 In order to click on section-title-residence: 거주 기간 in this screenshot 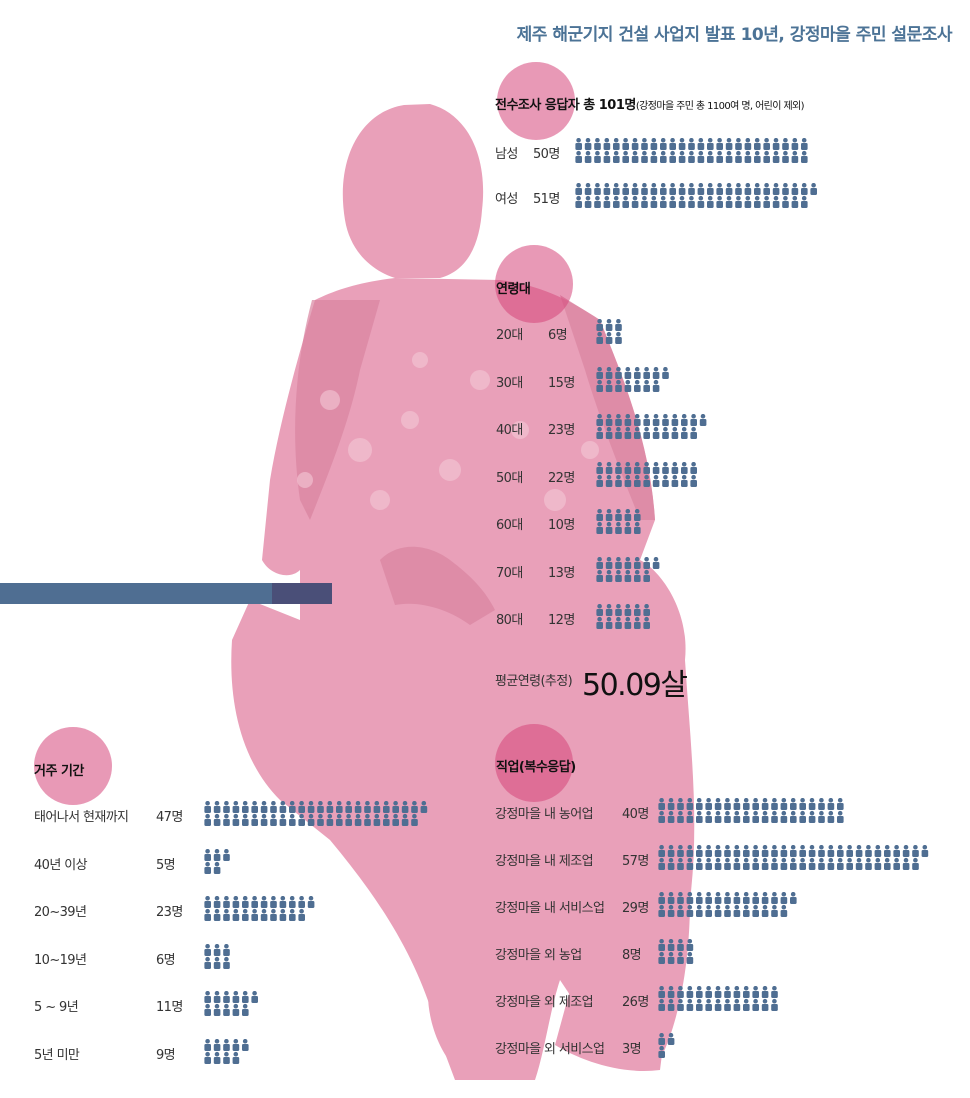, I will do `click(59, 771)`.